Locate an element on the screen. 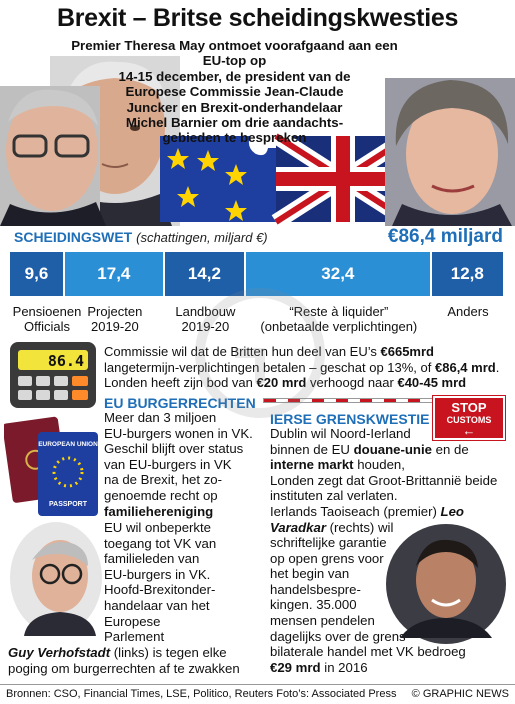  text-line: handelaar van het is located at coordinates (157, 605).